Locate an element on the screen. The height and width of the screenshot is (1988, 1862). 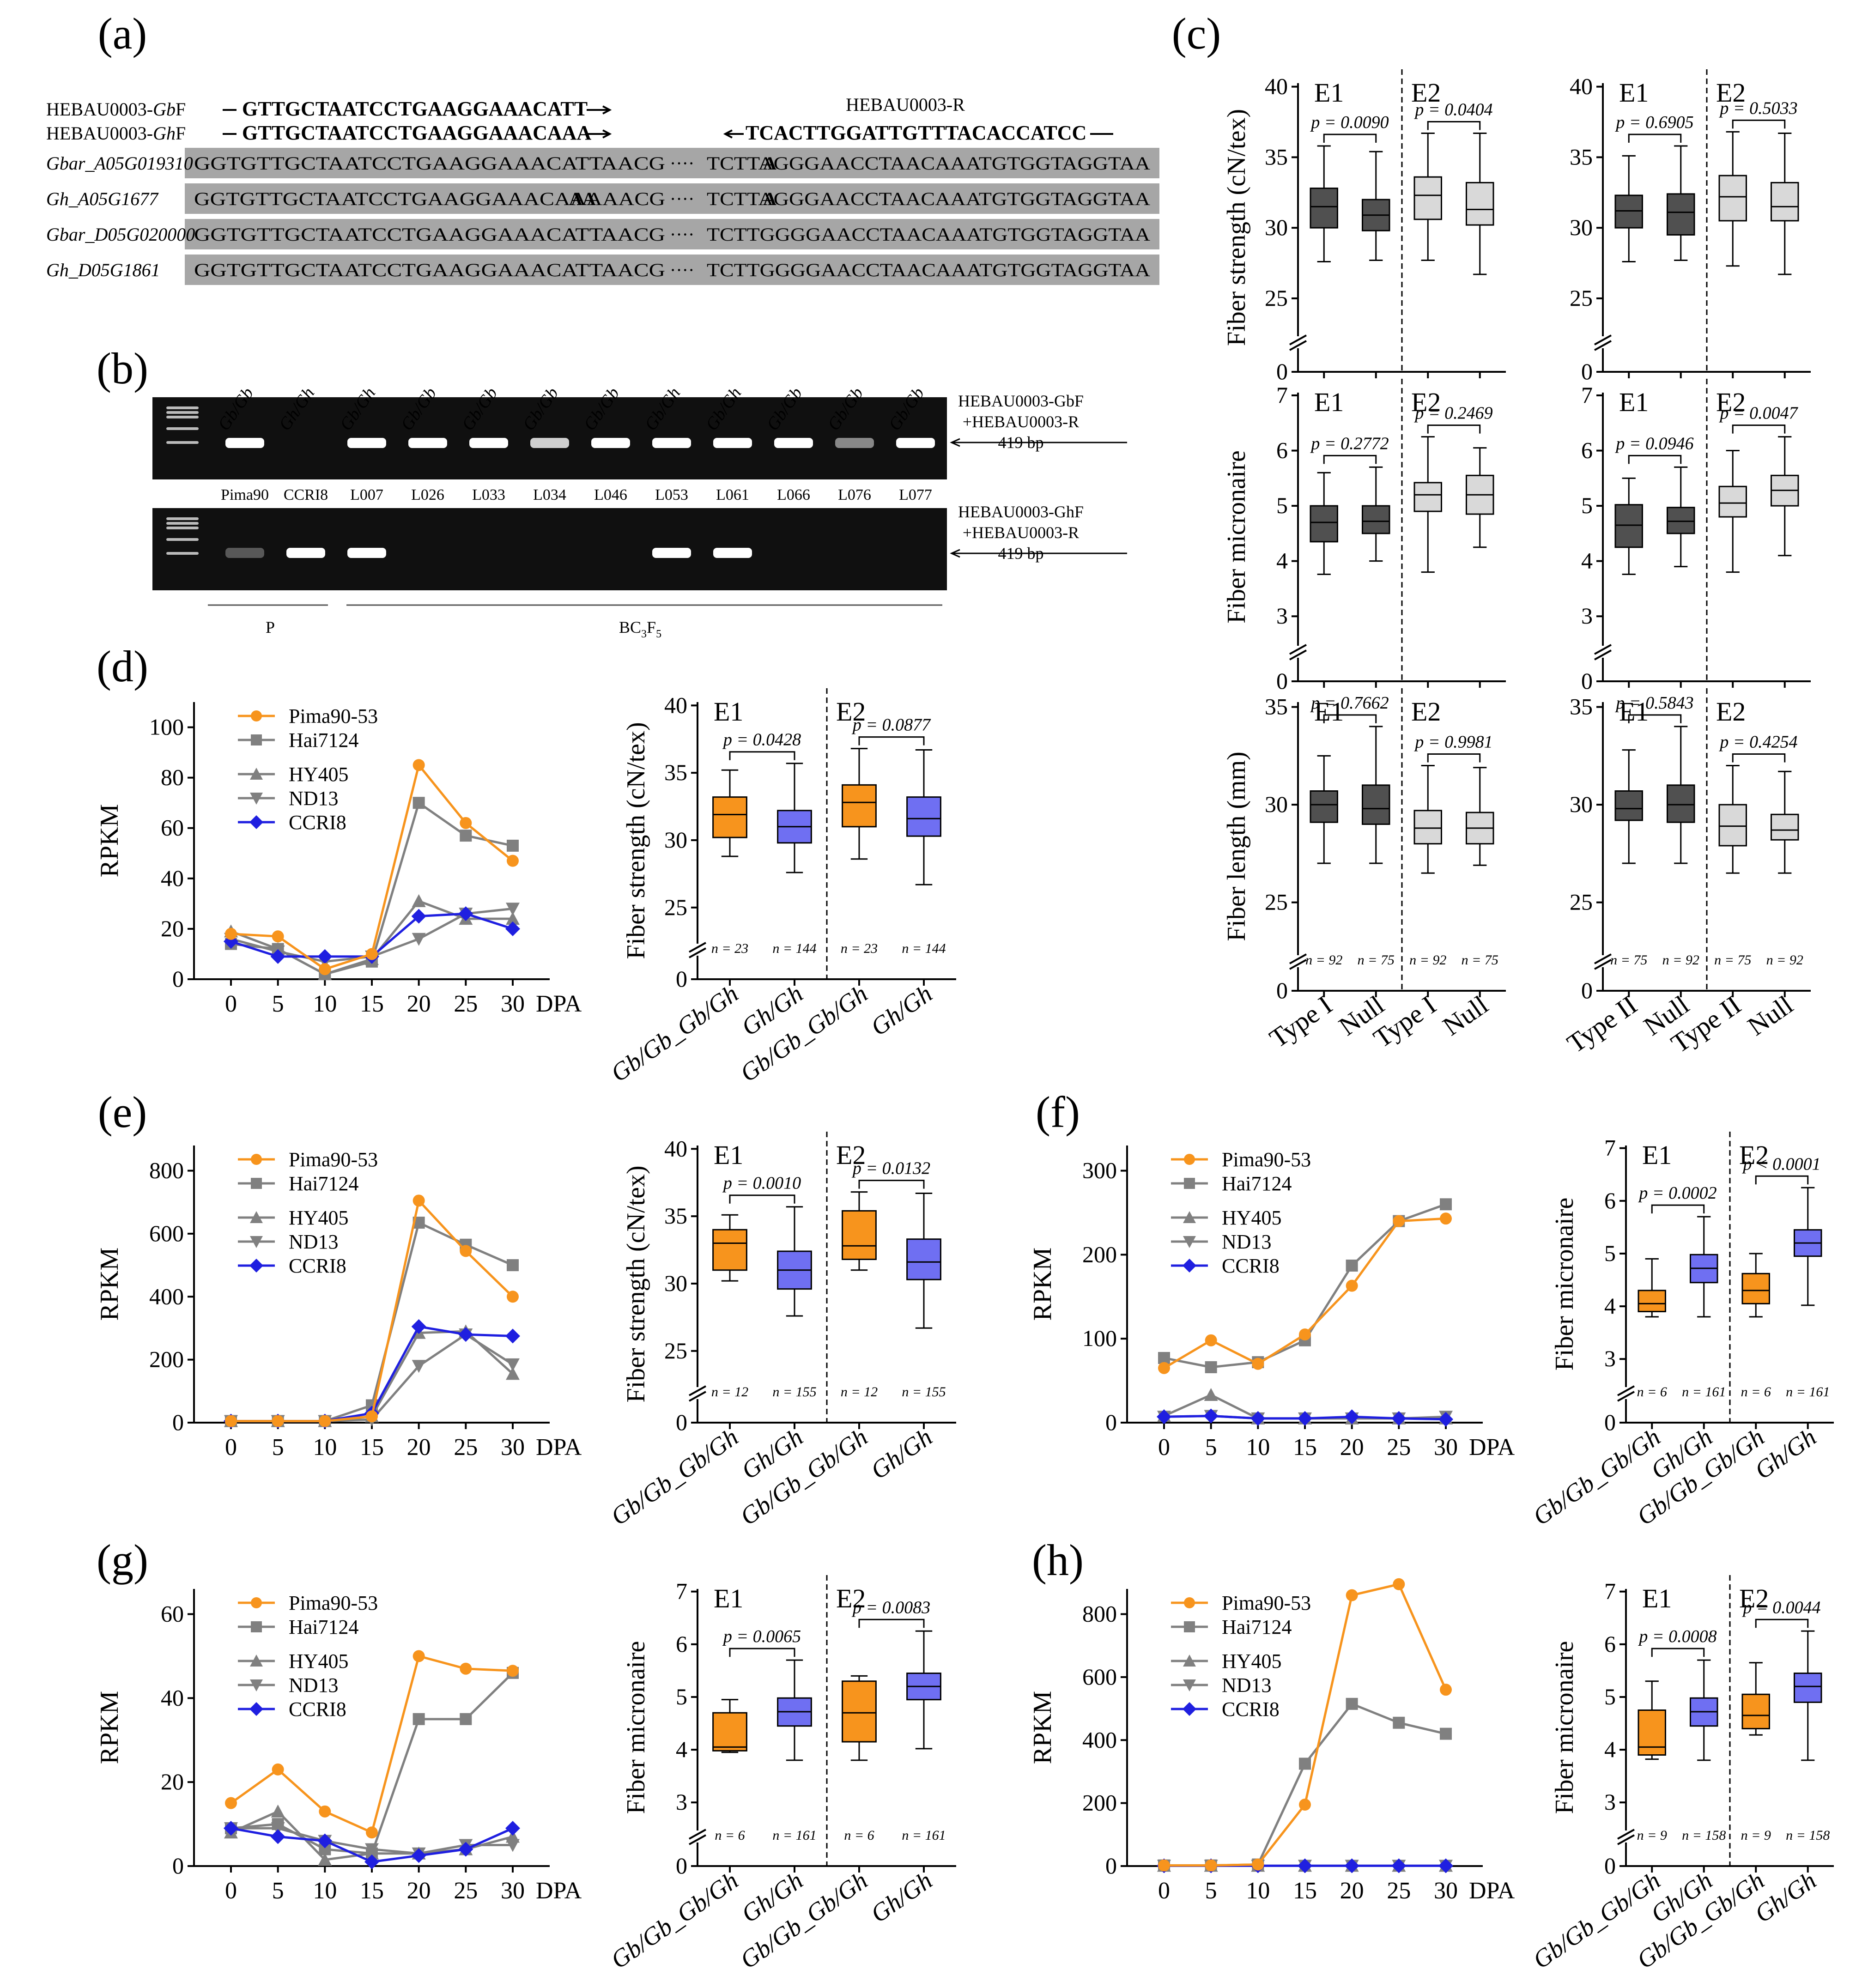
p-value-label: p = 0.0877 is located at coordinates (891, 725).